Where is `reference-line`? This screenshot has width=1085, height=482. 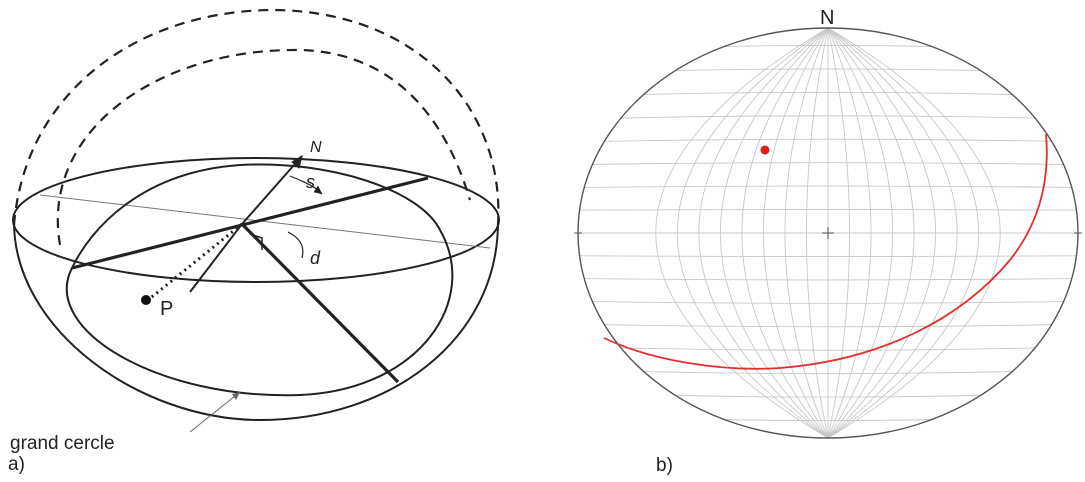 reference-line is located at coordinates (265, 221).